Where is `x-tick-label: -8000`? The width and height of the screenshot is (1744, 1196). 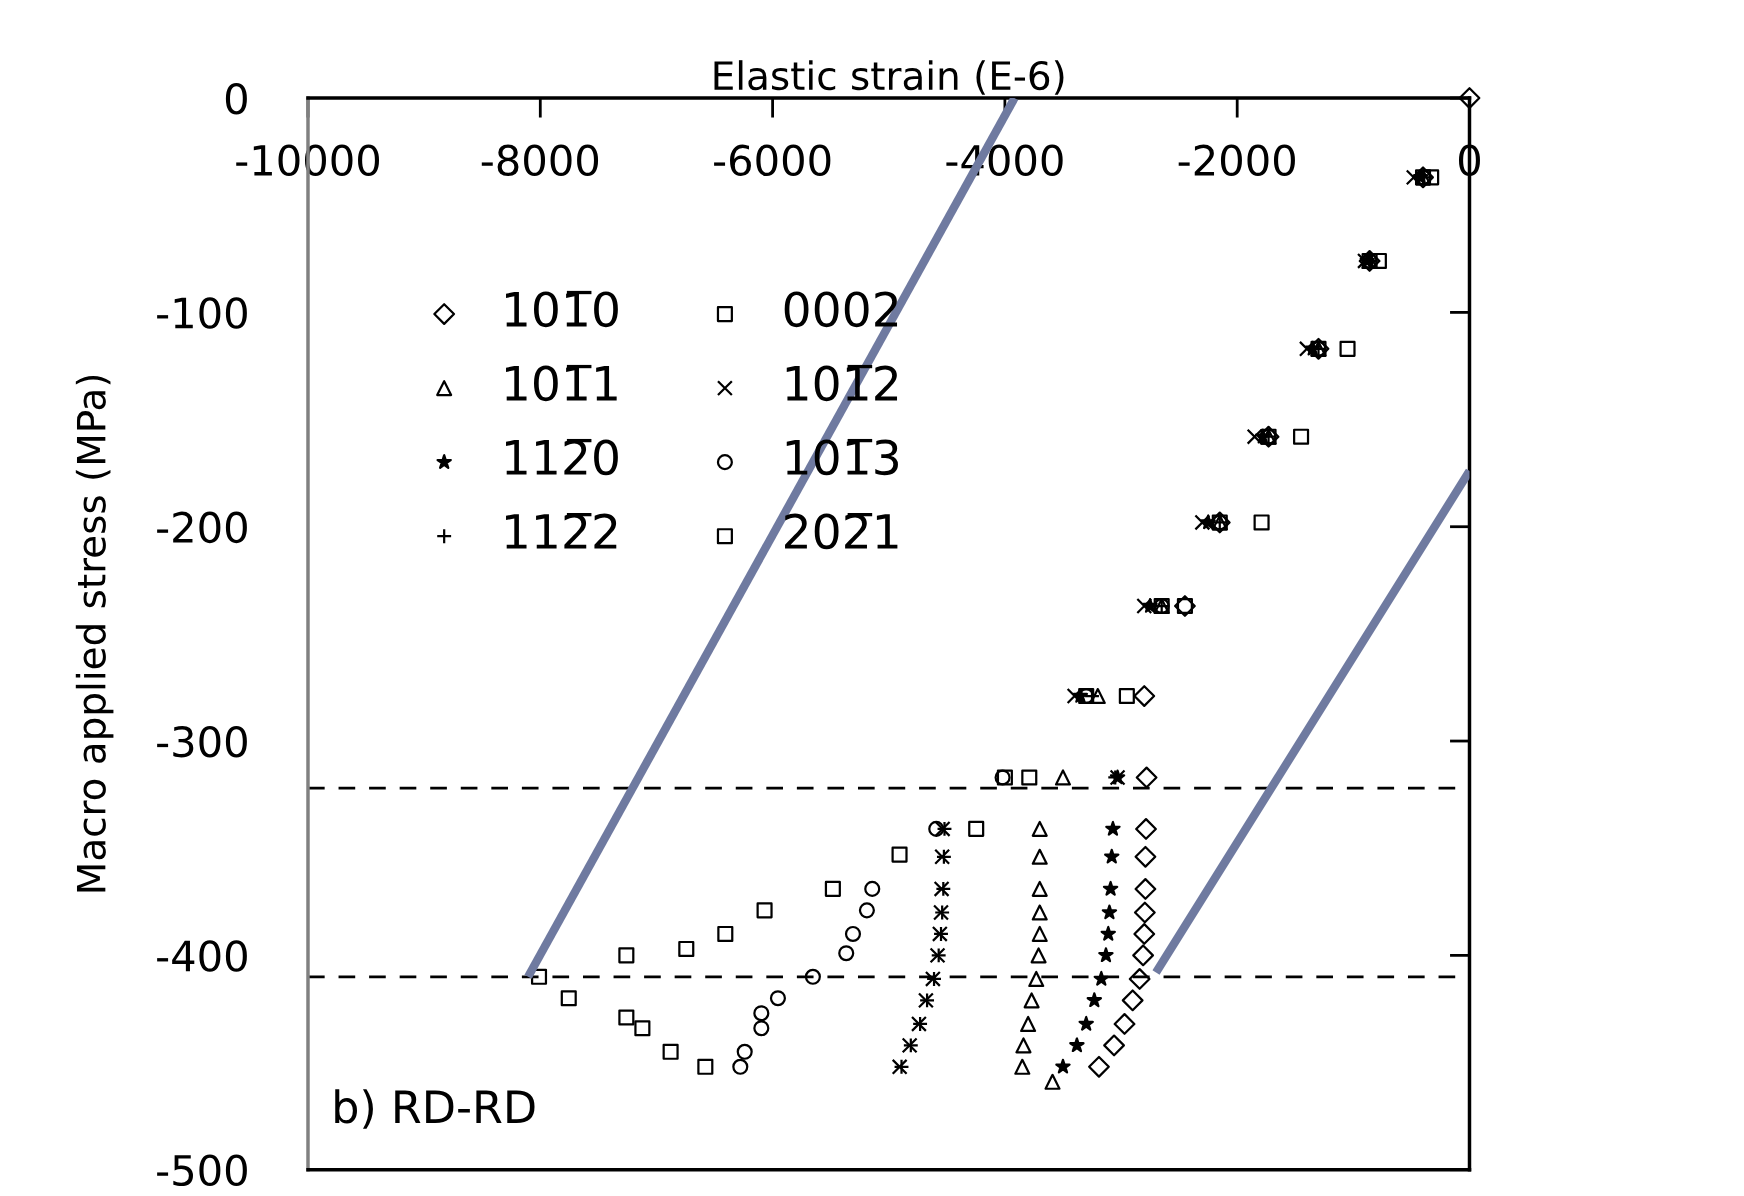 x-tick-label: -8000 is located at coordinates (540, 160).